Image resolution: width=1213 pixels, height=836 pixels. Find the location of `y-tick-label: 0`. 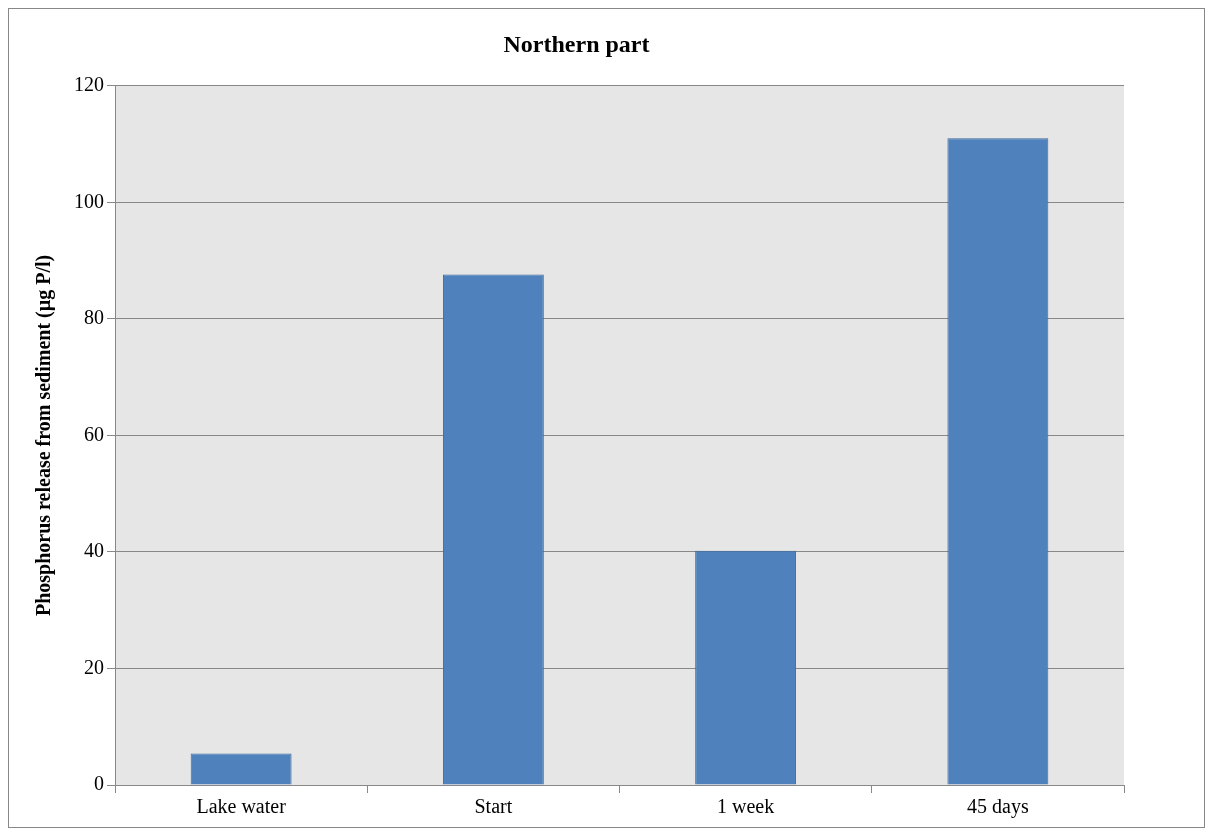

y-tick-label: 0 is located at coordinates (99, 783).